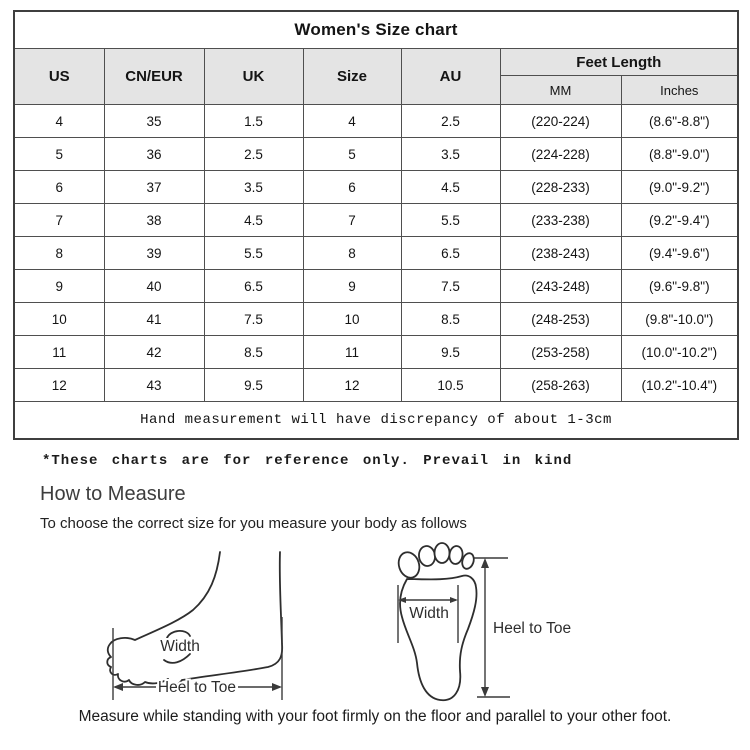  Describe the element at coordinates (560, 352) in the screenshot. I see `table-cell: (253-258)` at that location.